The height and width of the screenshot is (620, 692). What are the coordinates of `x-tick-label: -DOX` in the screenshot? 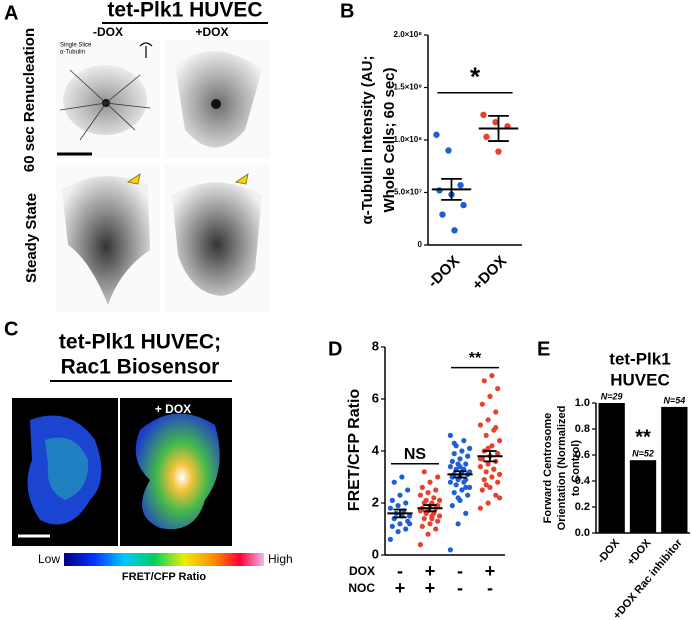 It's located at (608, 551).